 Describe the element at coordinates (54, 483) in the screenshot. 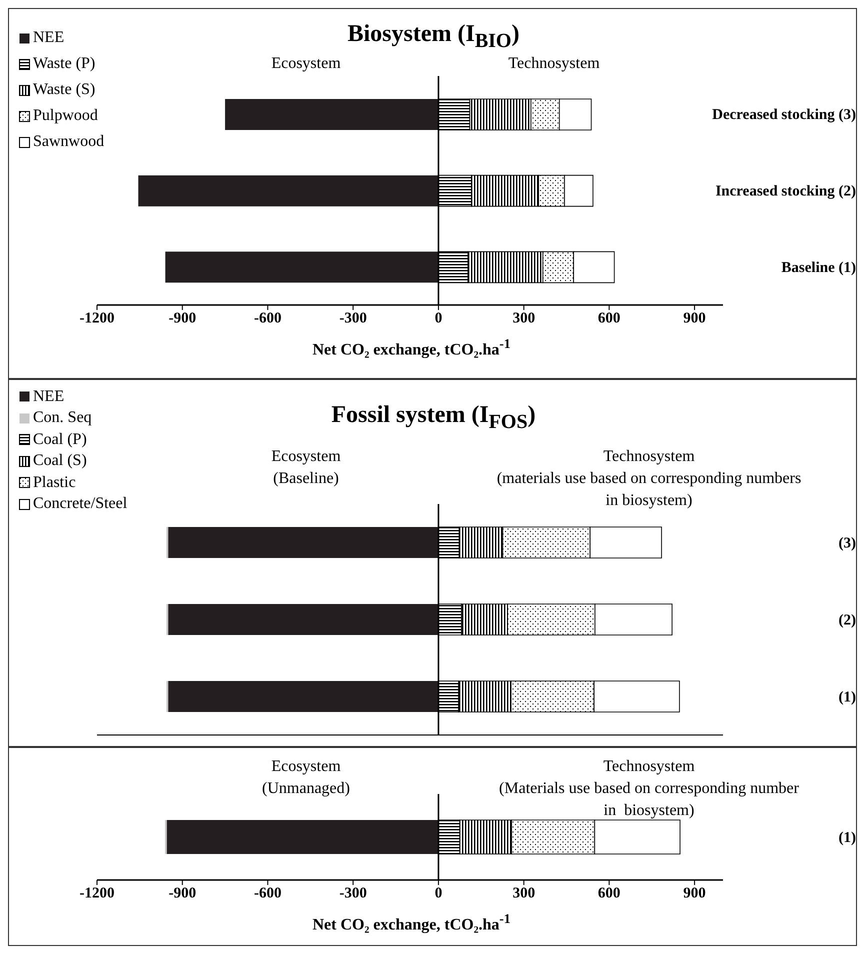

I see `legend-label: Plastic` at that location.